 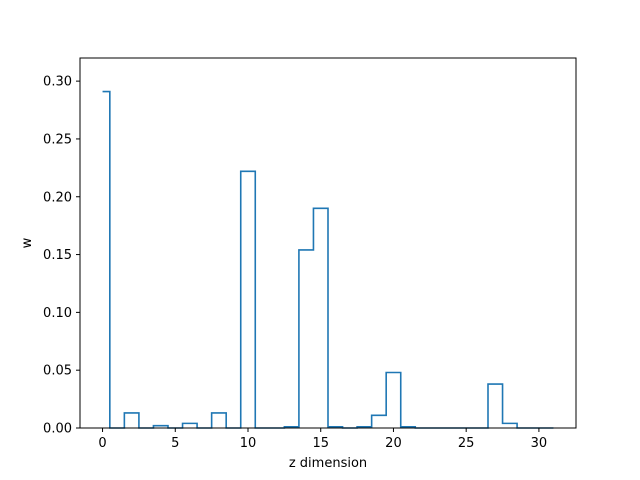 What do you see at coordinates (57, 313) in the screenshot?
I see `y-tick-label: 0.10` at bounding box center [57, 313].